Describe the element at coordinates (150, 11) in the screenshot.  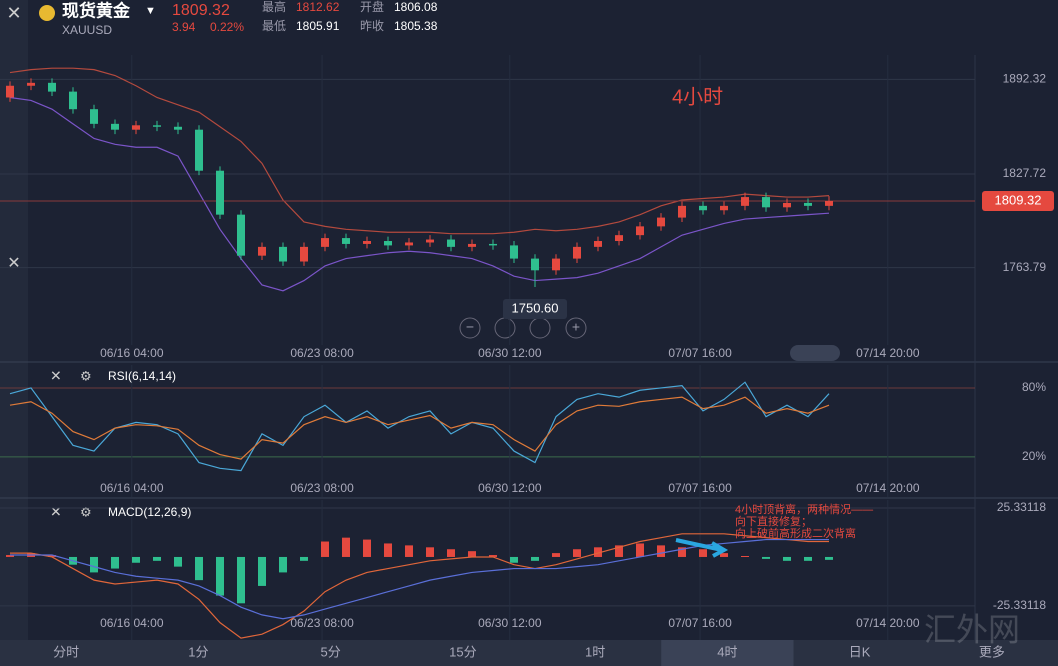
I see `dropdown-arrow: ▼` at that location.